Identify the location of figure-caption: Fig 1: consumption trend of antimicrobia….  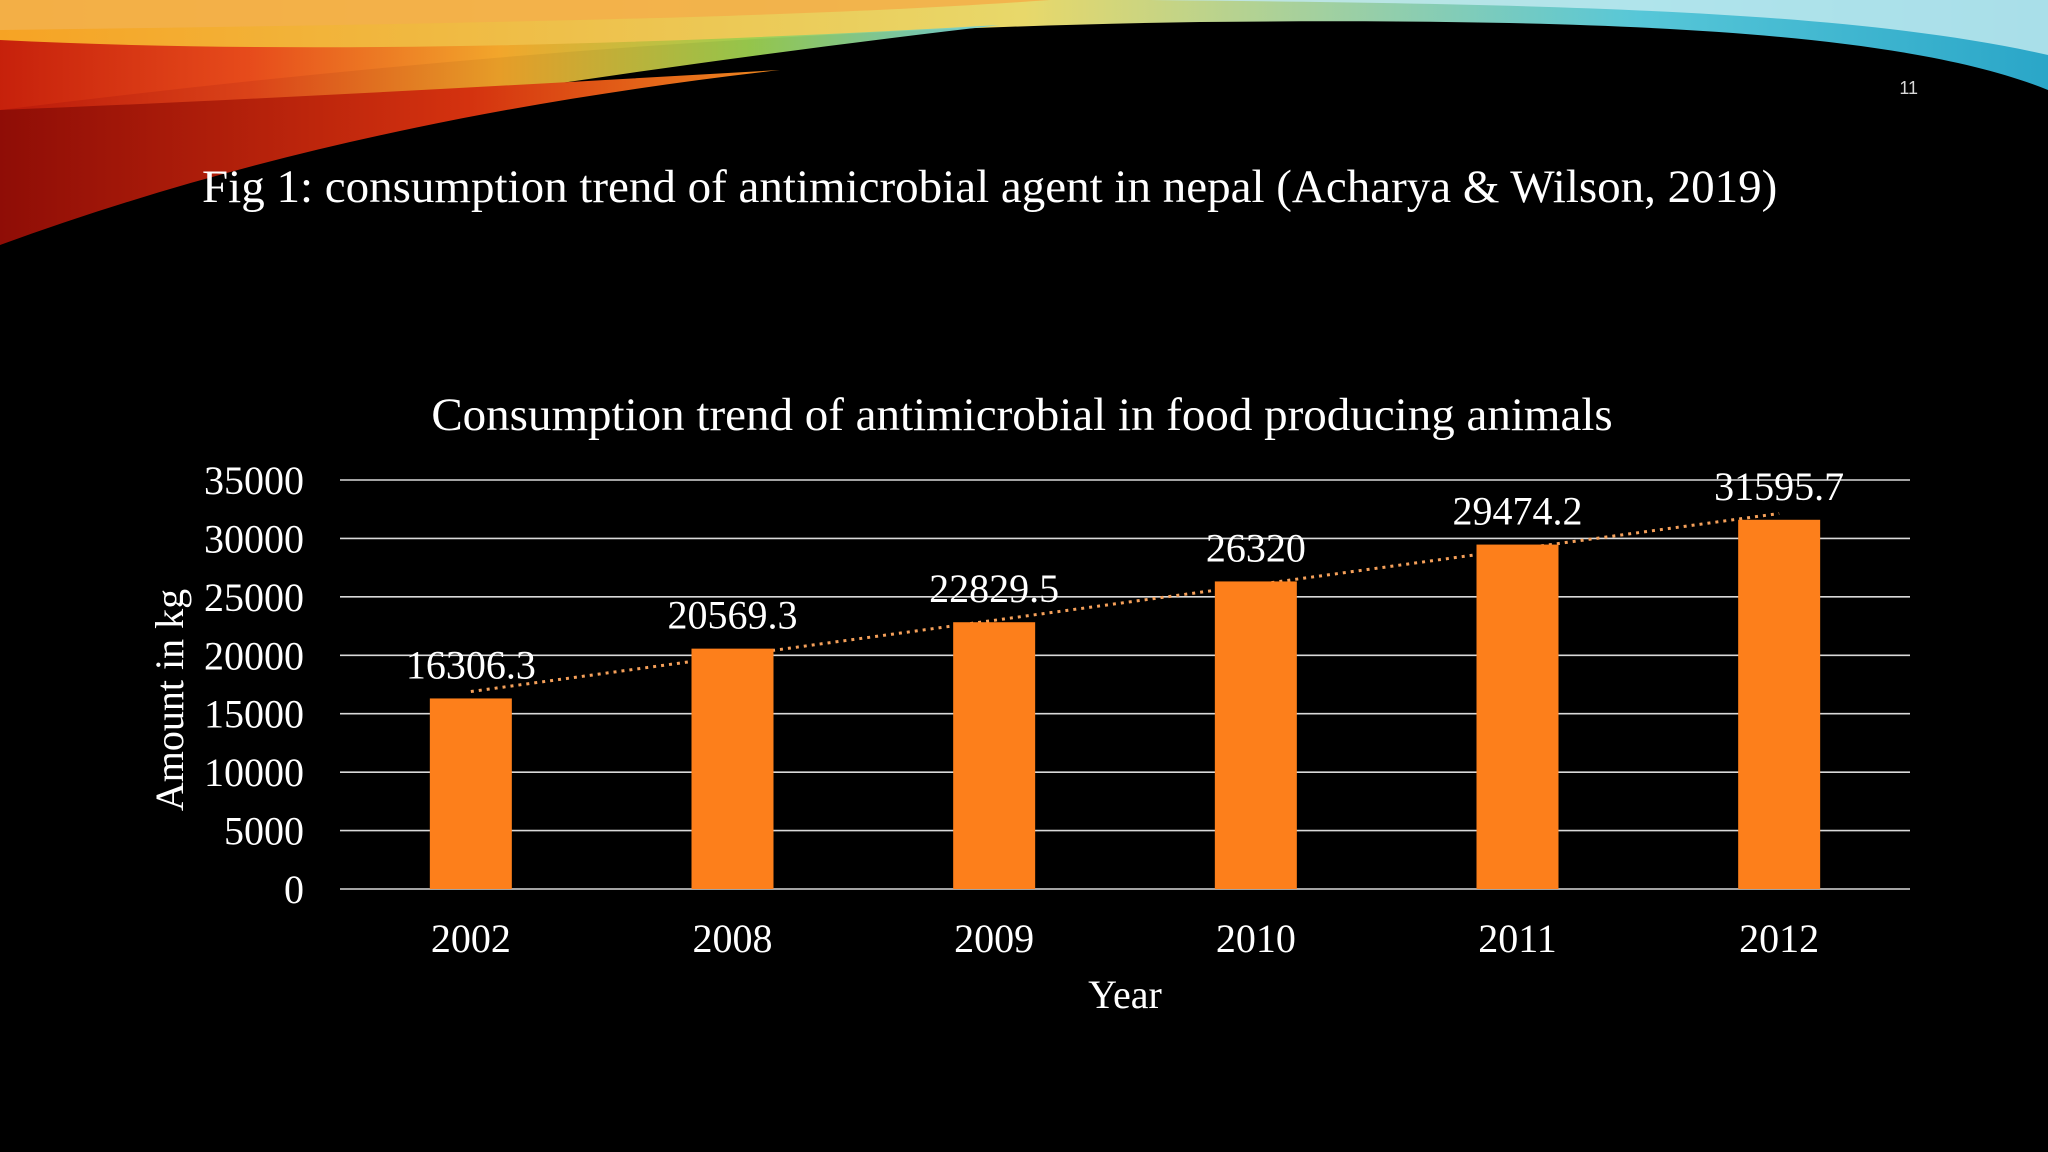
(990, 187).